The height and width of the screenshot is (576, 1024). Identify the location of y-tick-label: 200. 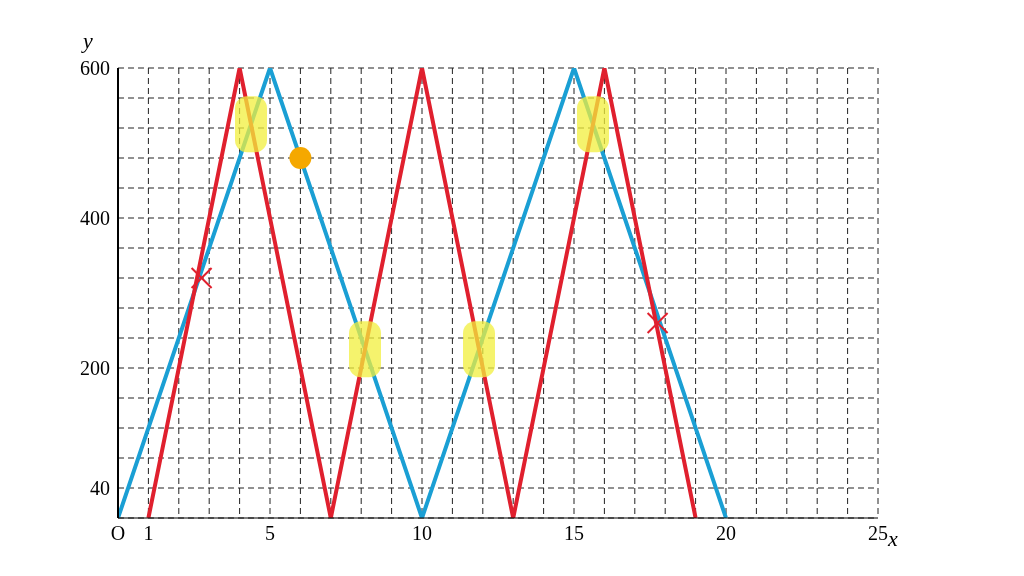
(95, 368).